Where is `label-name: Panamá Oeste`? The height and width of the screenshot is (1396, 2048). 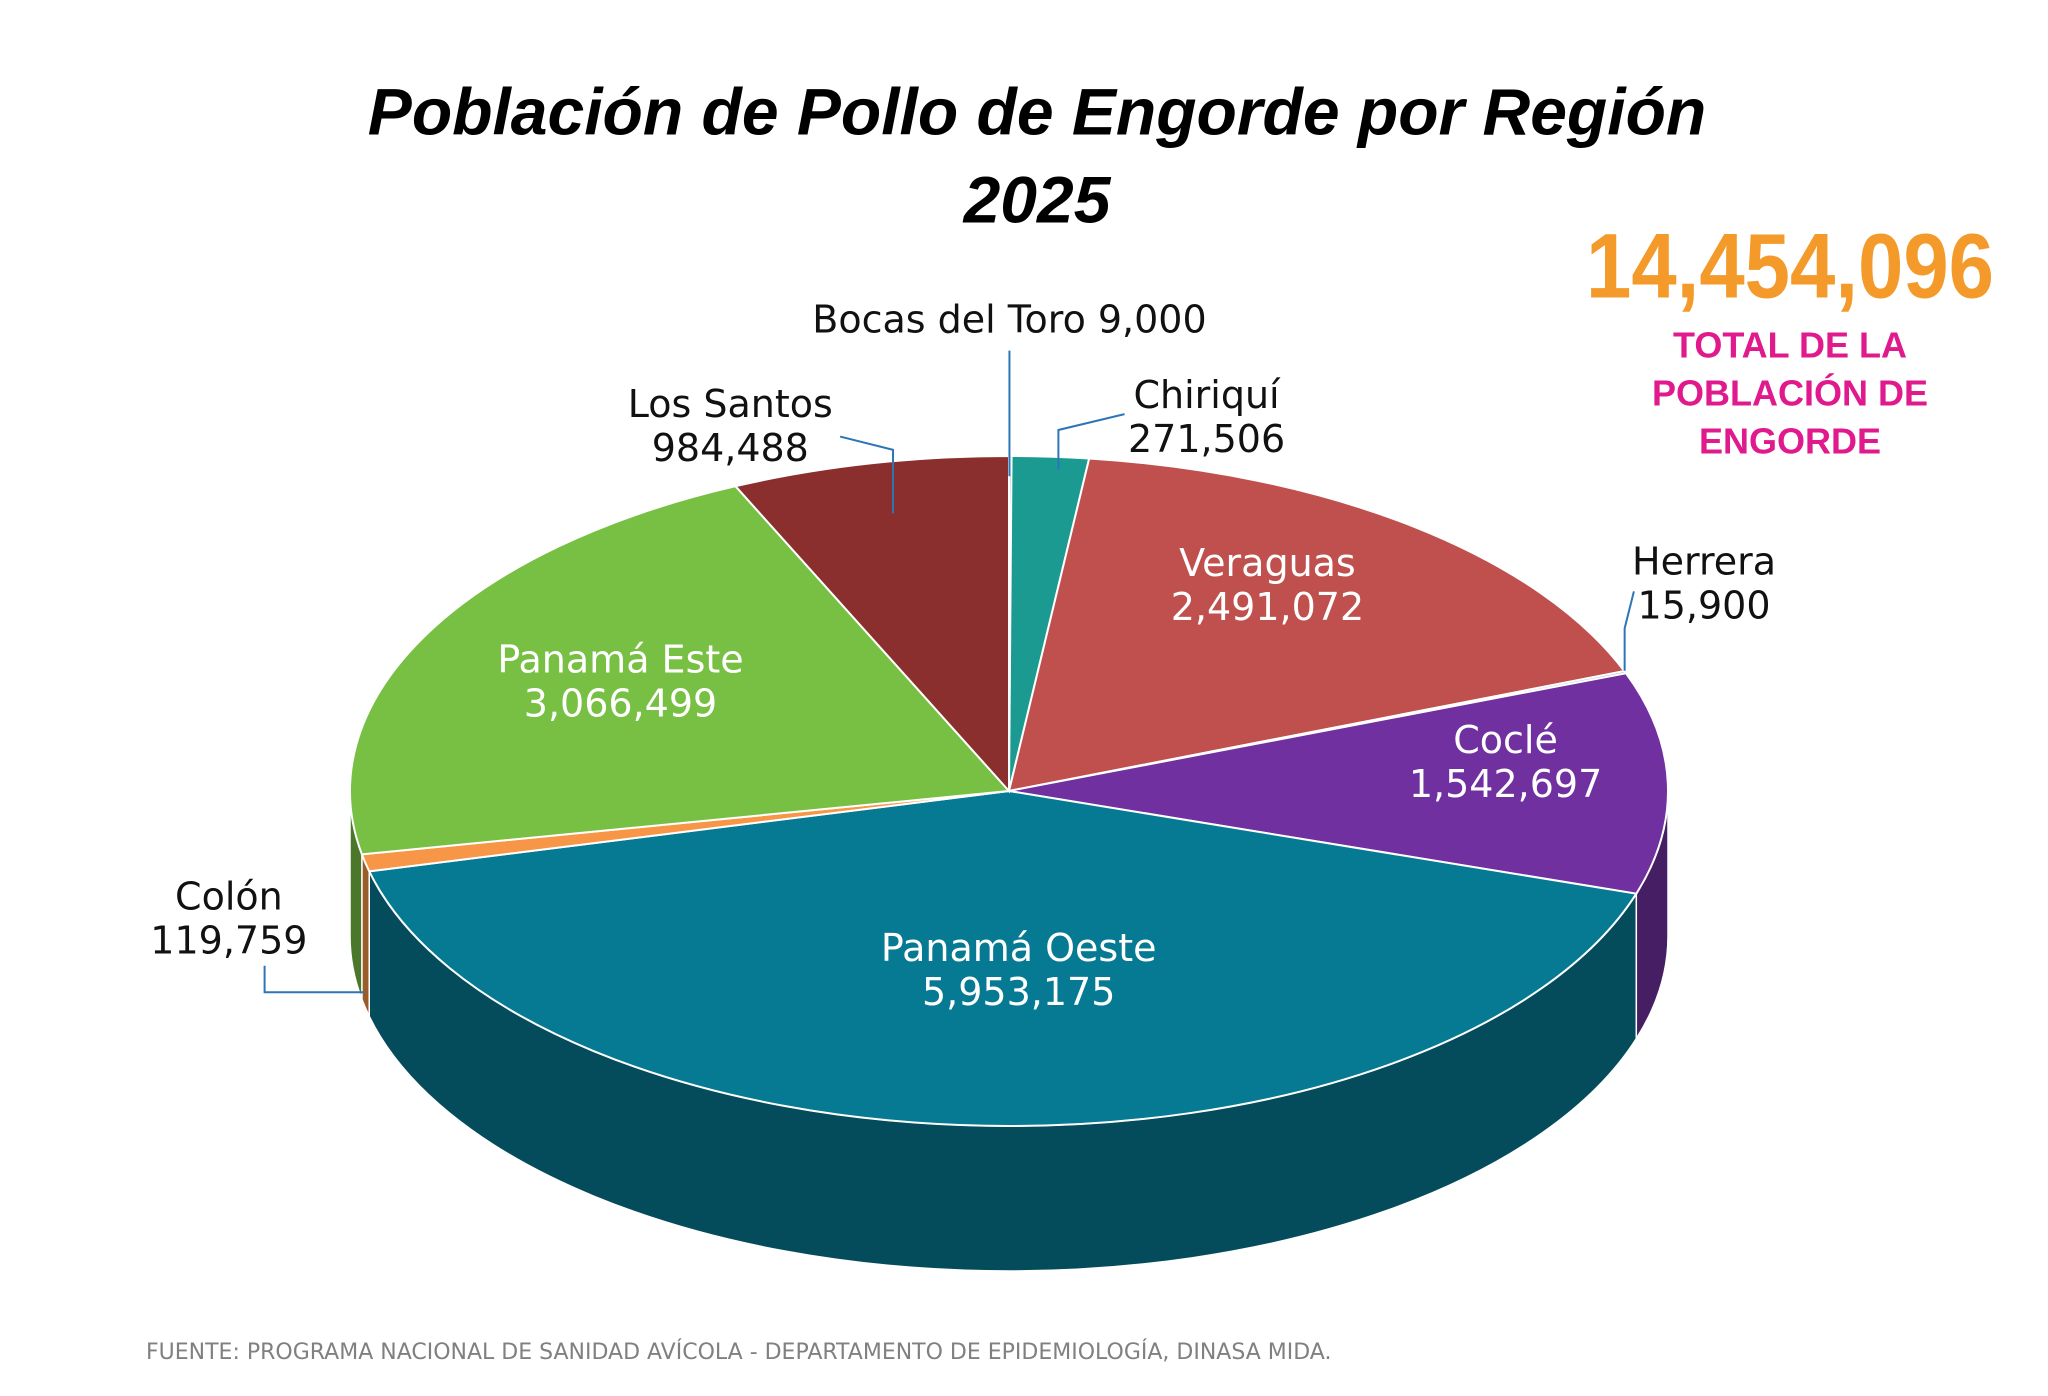
label-name: Panamá Oeste is located at coordinates (1019, 947).